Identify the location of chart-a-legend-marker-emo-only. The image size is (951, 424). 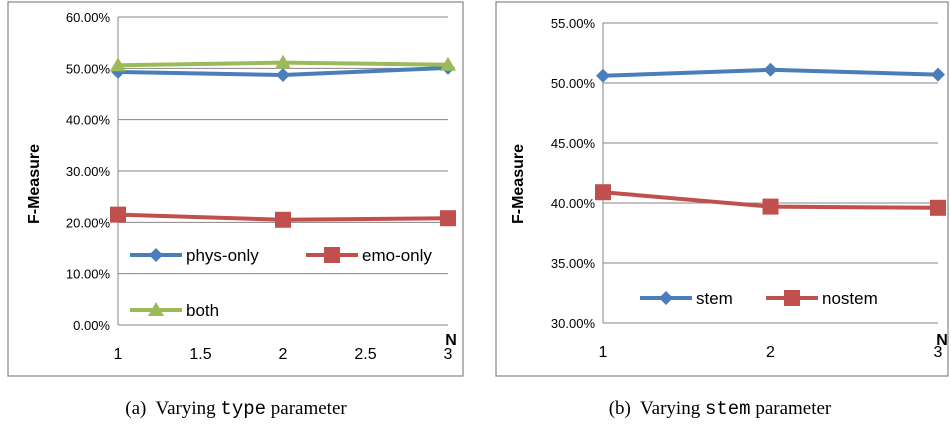
(332, 255).